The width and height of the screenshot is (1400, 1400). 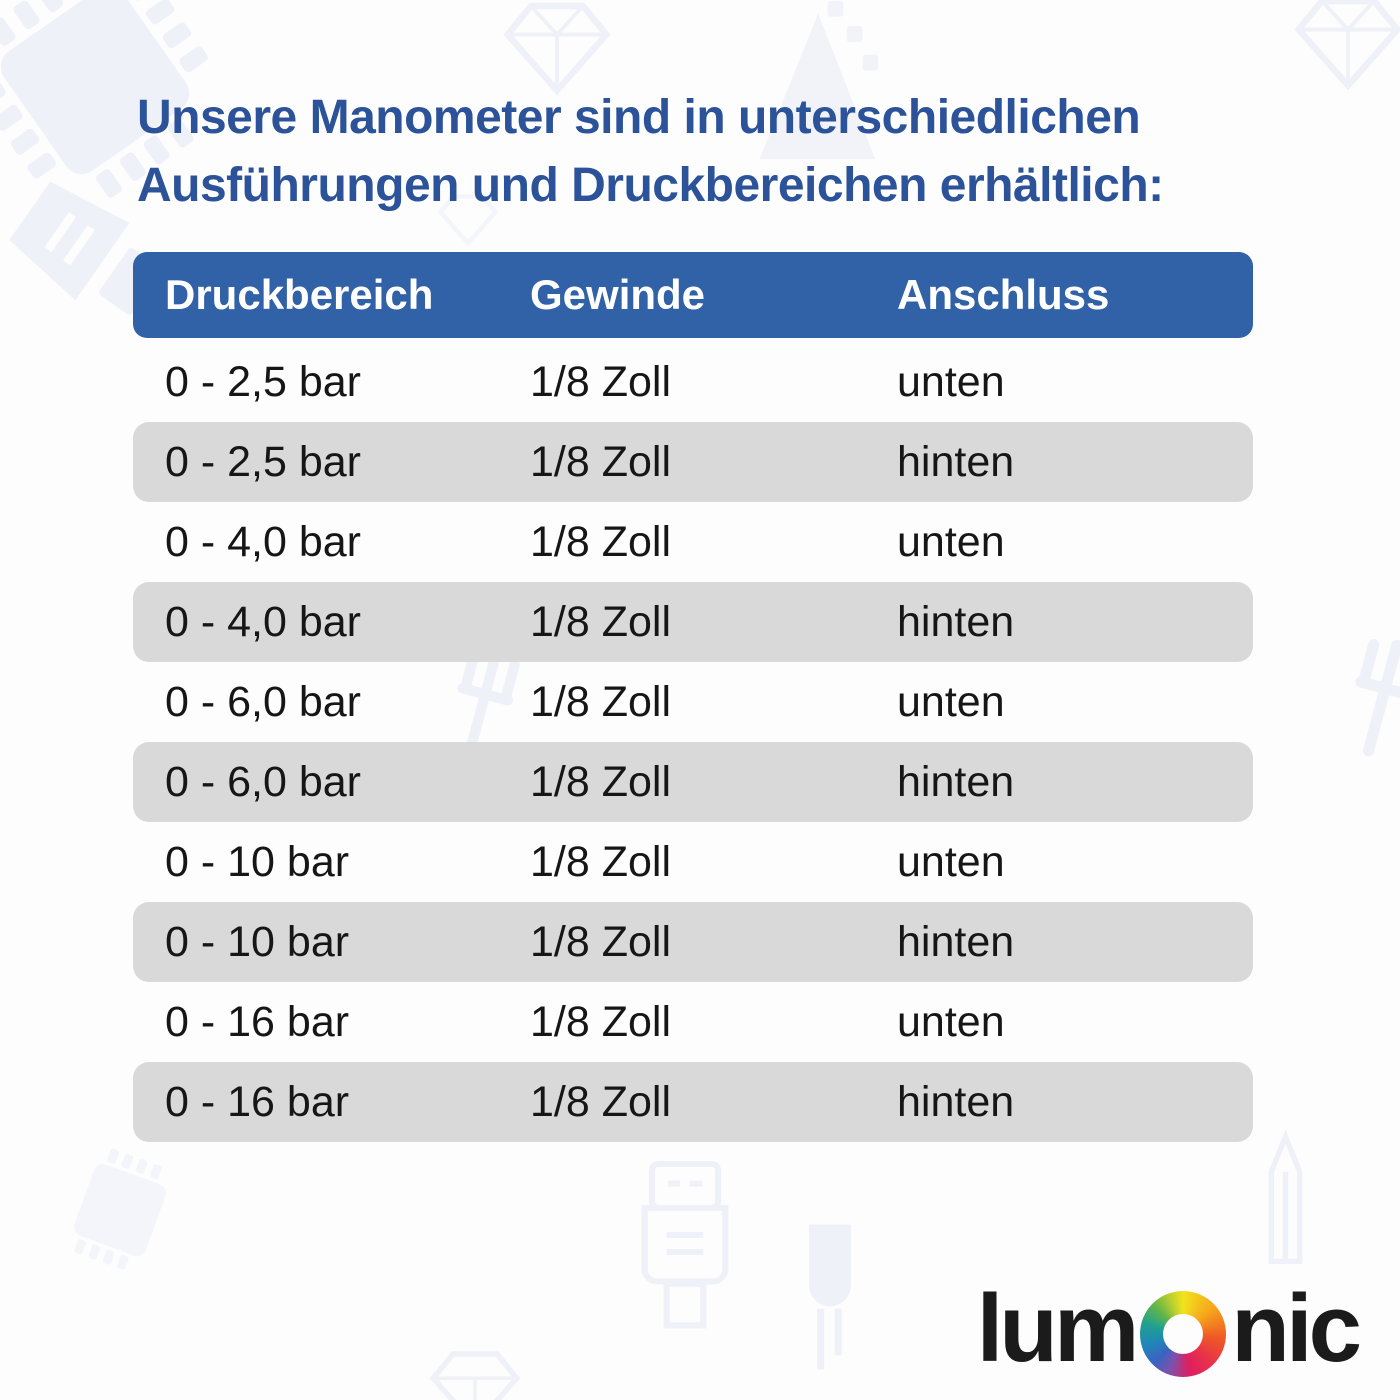 I want to click on hdmi-plug-icon, so click(x=685, y=1252).